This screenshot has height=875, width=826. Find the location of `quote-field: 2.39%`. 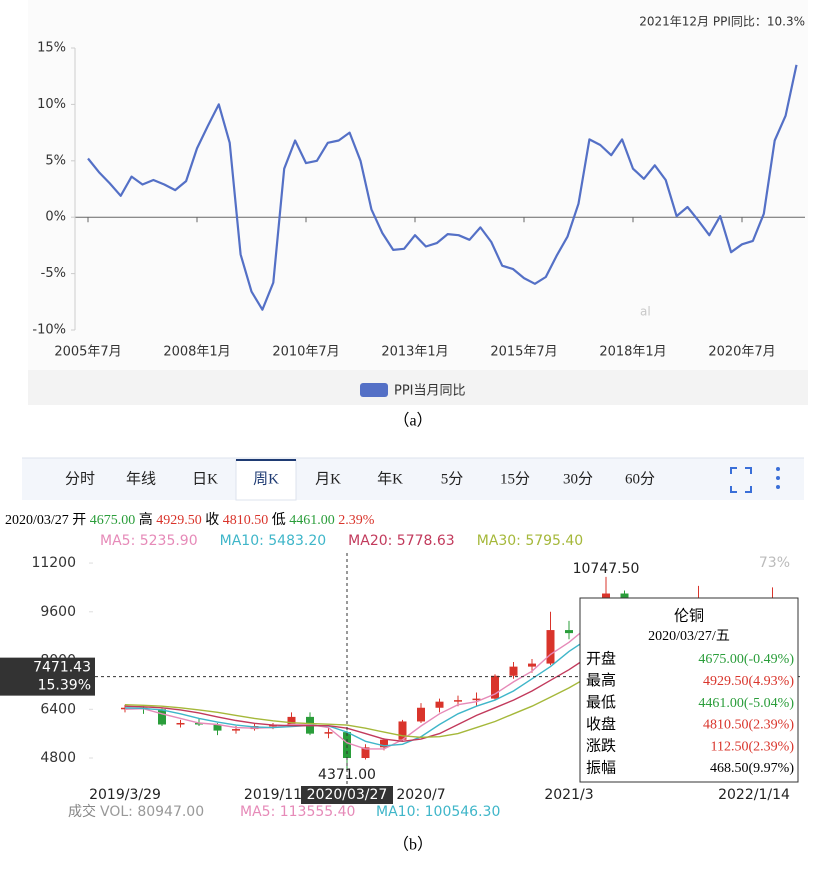

quote-field: 2.39% is located at coordinates (355, 520).